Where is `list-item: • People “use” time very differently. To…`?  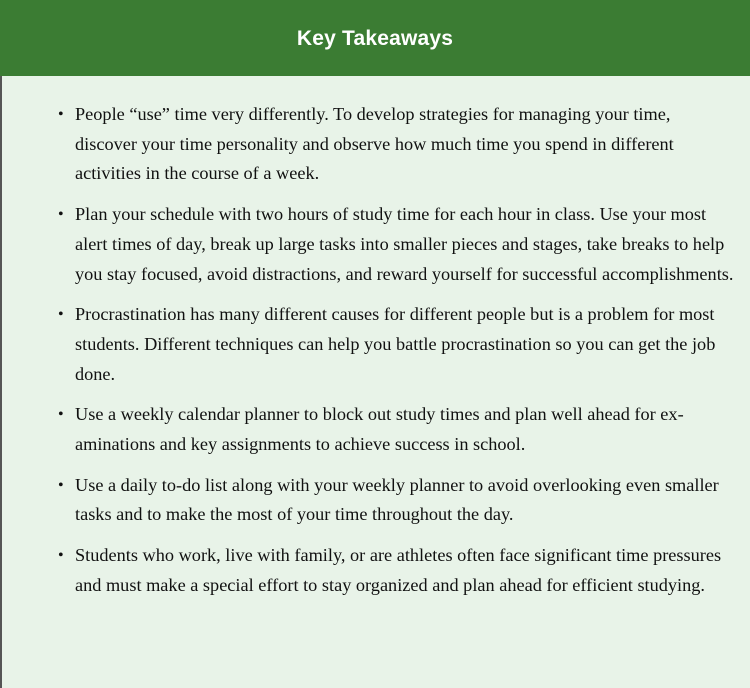
list-item: • People “use” time very differently. To… is located at coordinates (376, 144).